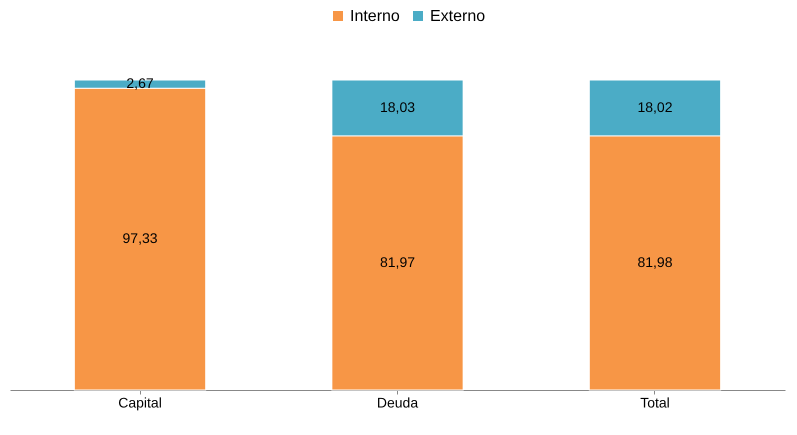  Describe the element at coordinates (140, 238) in the screenshot. I see `data-label: 97,33` at that location.